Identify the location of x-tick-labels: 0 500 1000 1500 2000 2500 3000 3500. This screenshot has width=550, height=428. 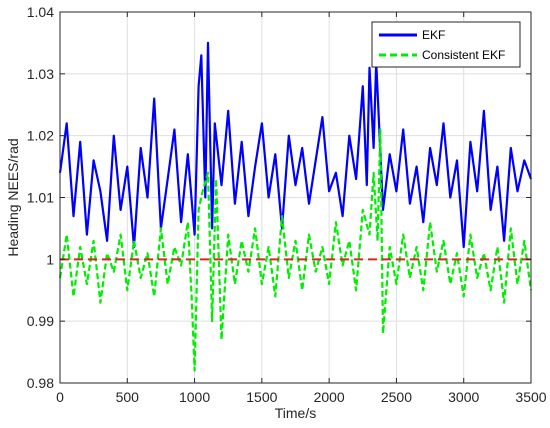
(301, 397).